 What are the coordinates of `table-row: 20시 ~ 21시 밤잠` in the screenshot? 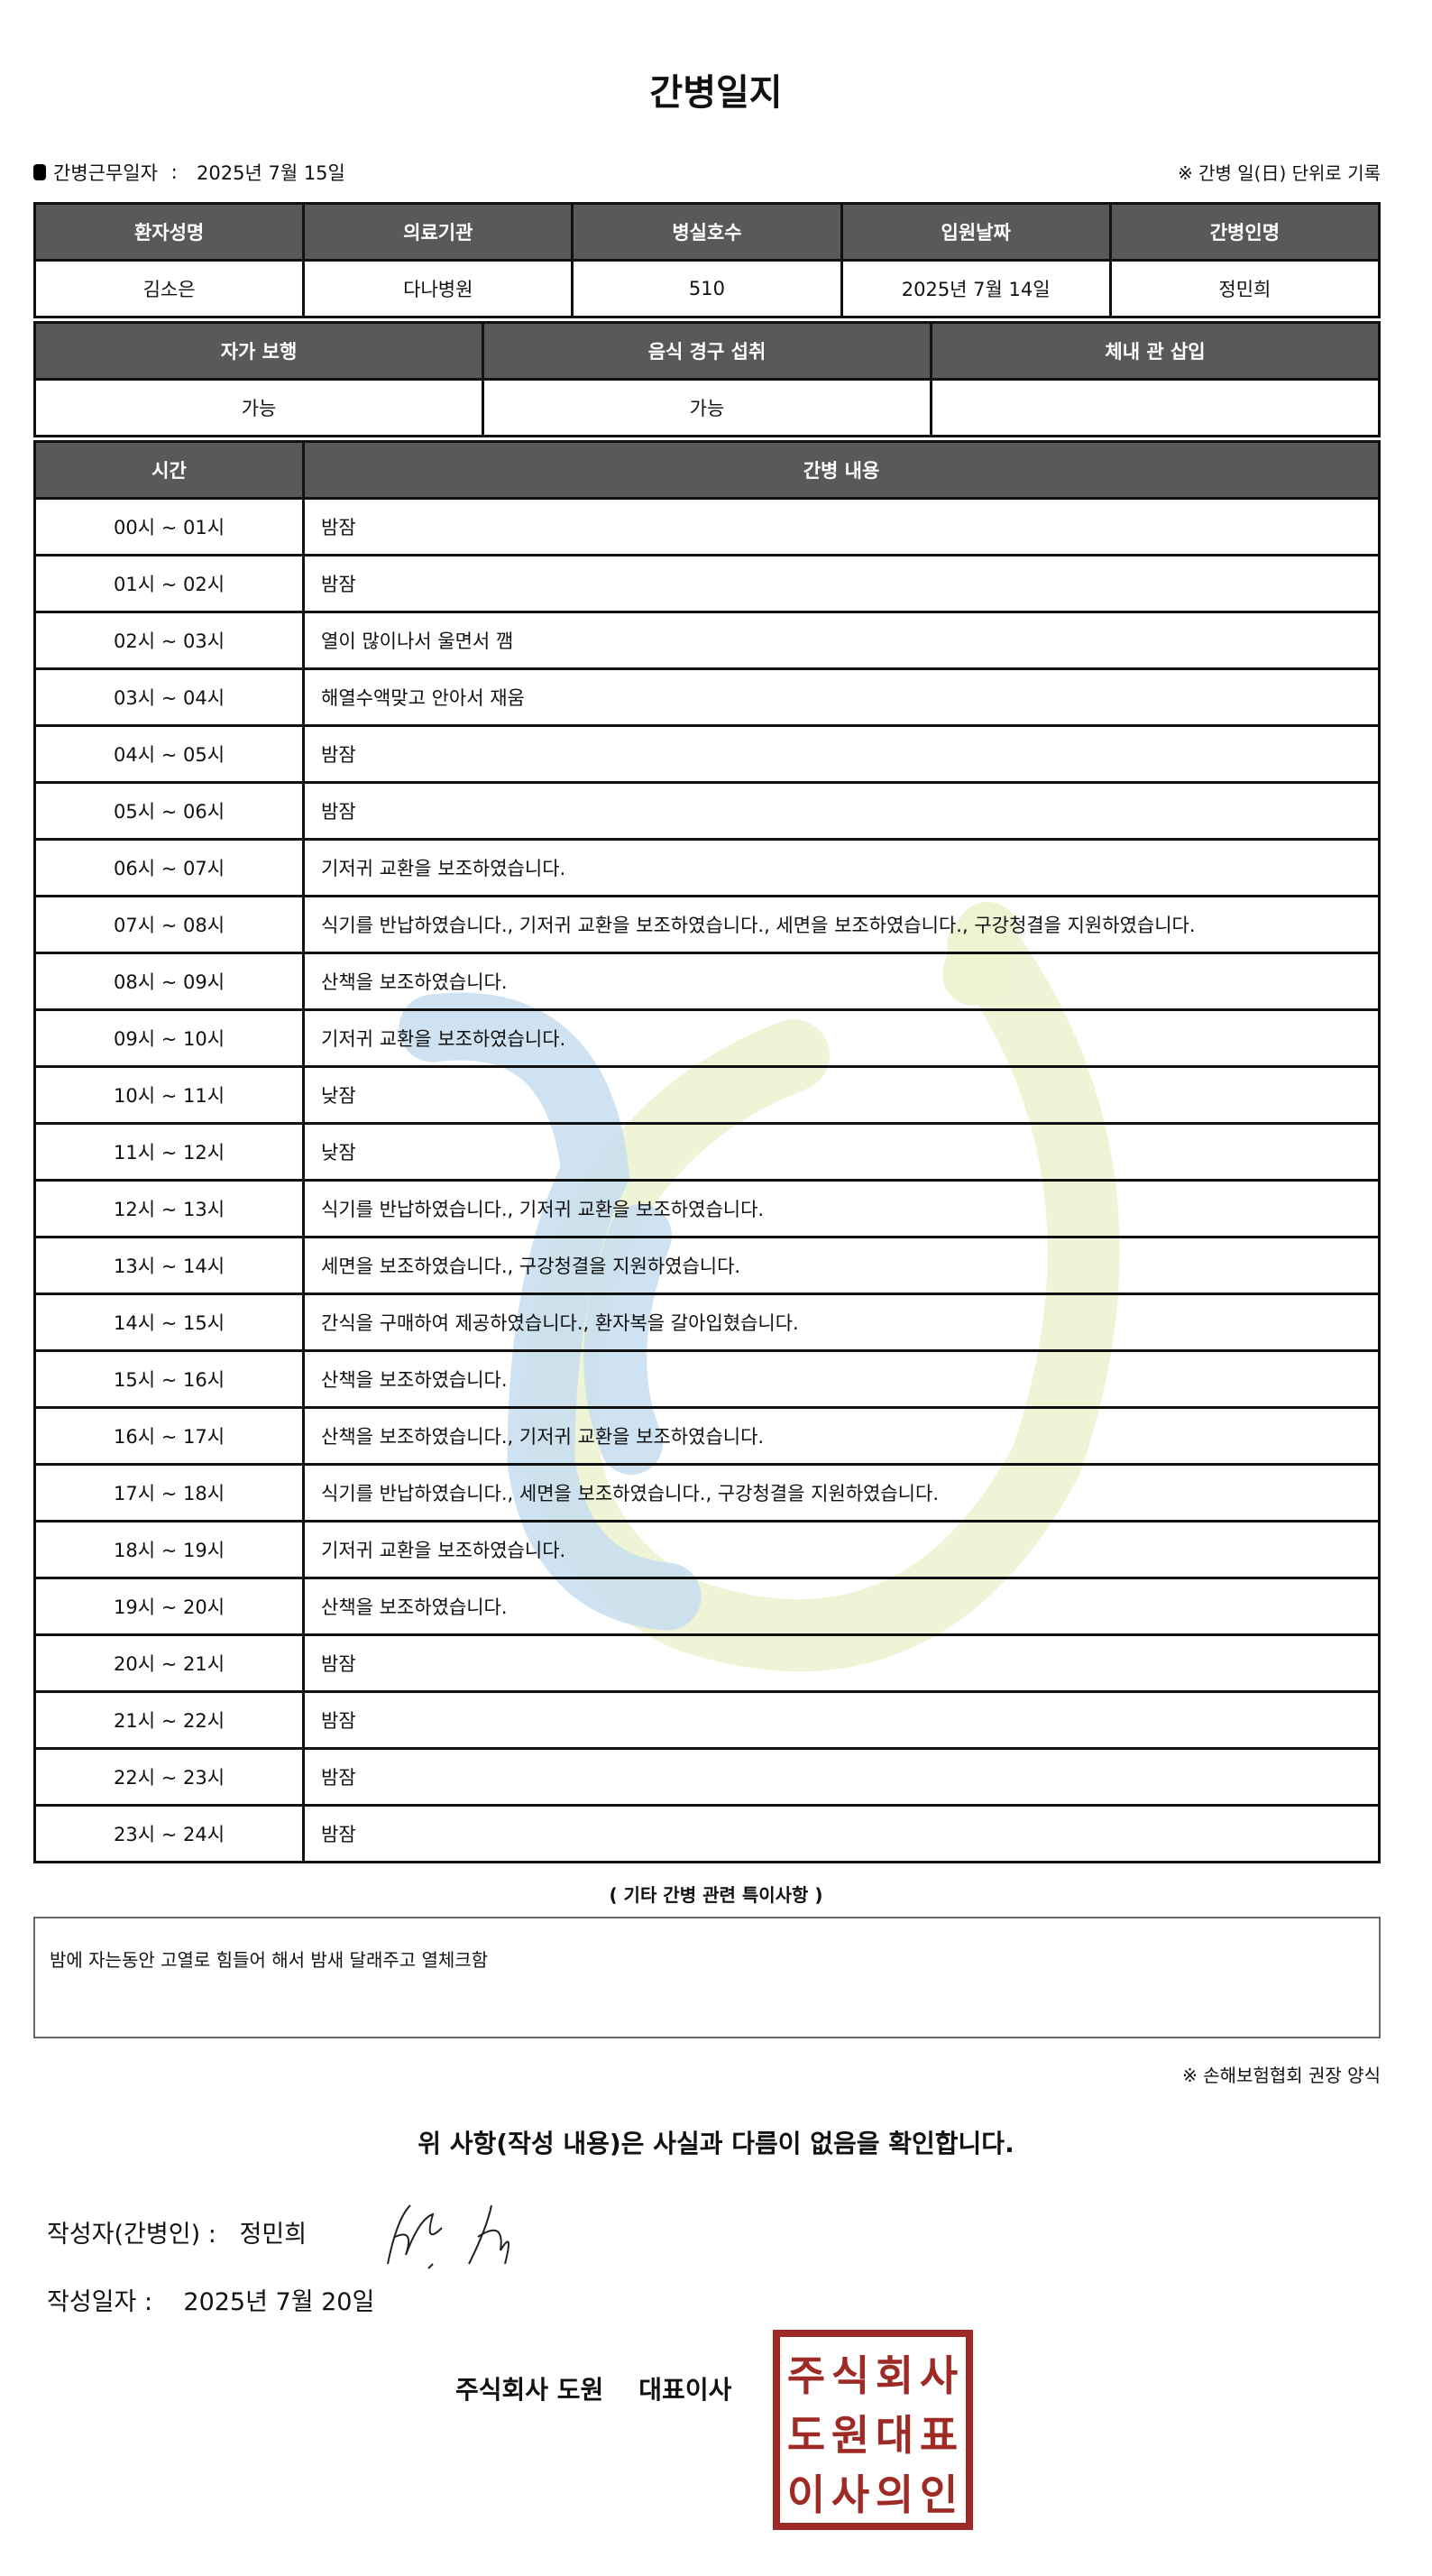 It's located at (707, 1663).